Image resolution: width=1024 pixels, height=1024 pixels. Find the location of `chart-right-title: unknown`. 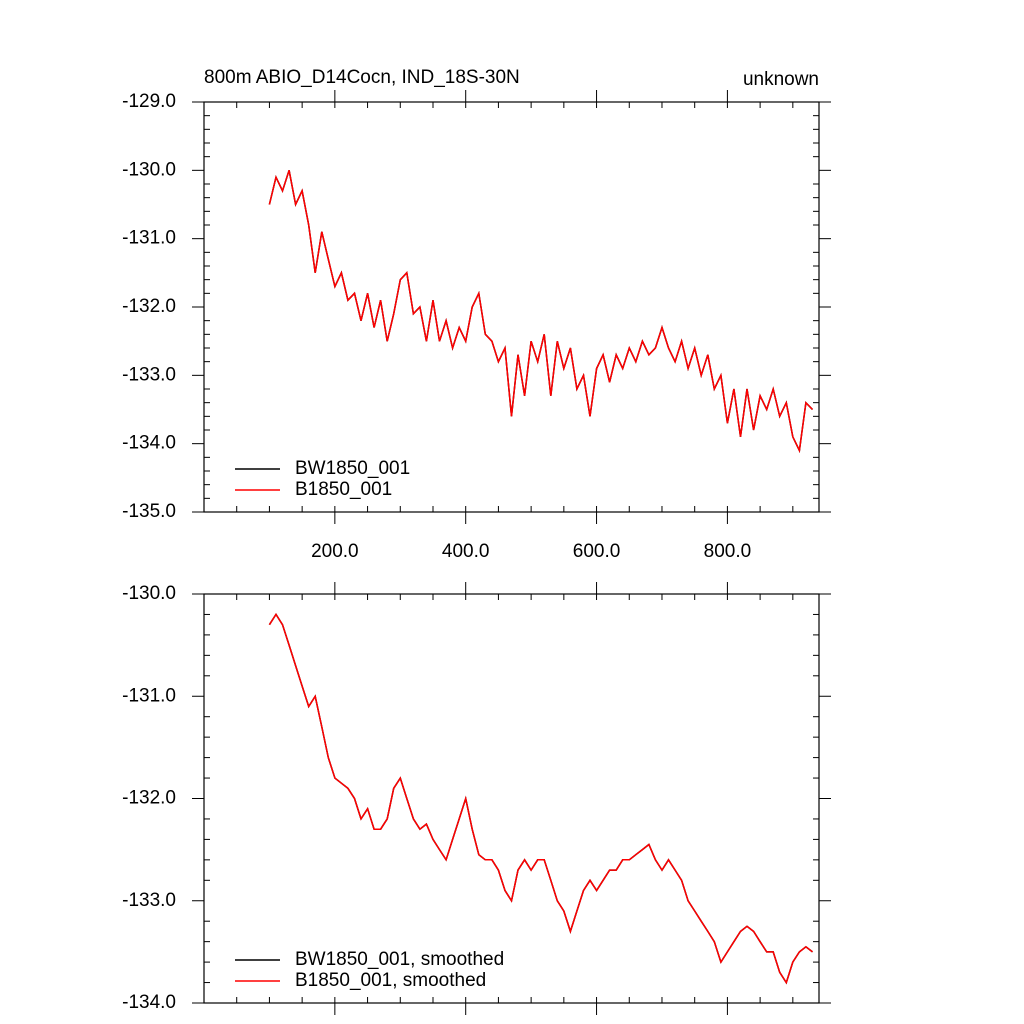

chart-right-title: unknown is located at coordinates (781, 79).